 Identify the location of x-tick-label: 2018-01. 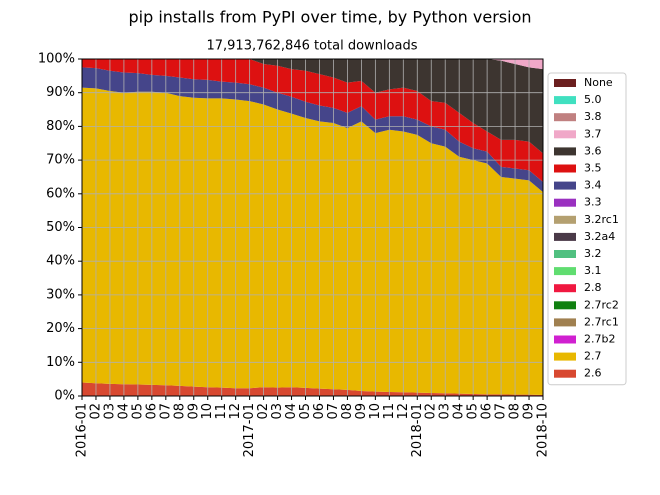
(417, 430).